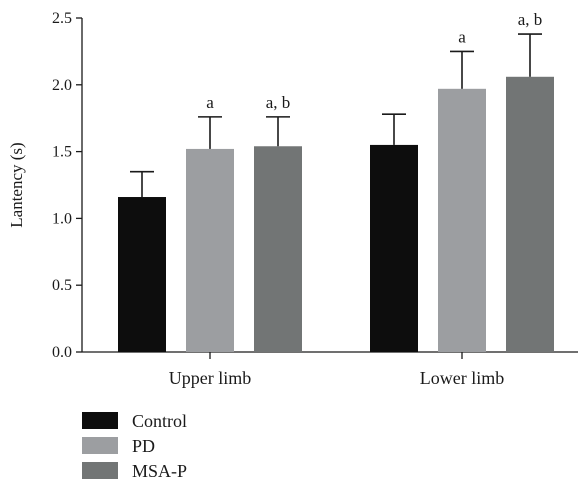  I want to click on y-tick-label: 1.0, so click(62, 218).